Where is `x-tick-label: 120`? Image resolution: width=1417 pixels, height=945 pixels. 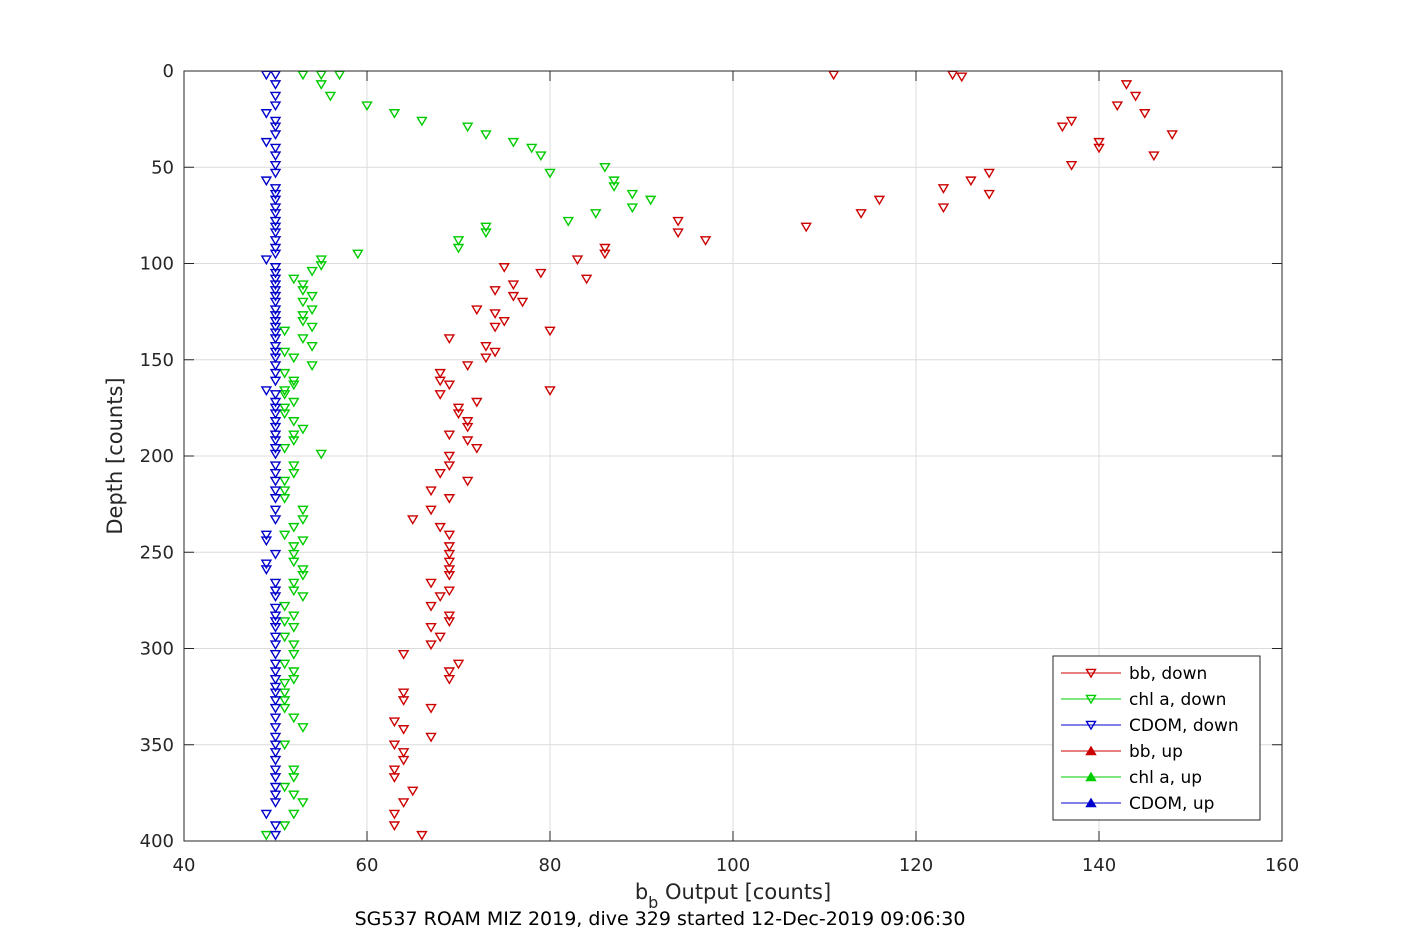
x-tick-label: 120 is located at coordinates (916, 865).